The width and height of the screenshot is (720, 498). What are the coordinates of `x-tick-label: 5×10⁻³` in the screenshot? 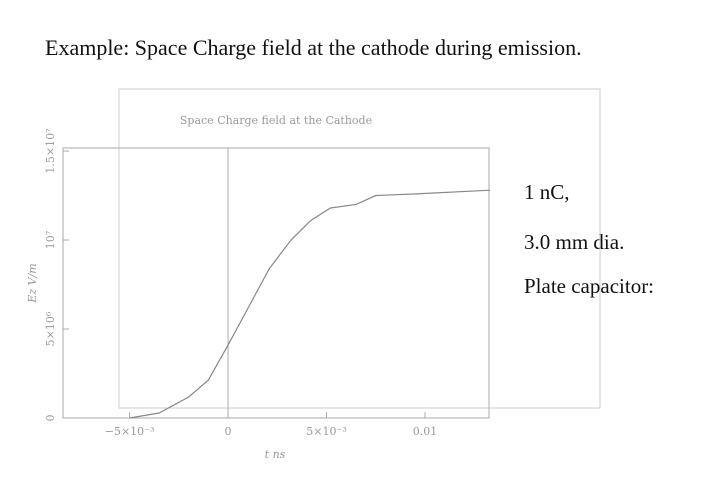 It's located at (326, 431).